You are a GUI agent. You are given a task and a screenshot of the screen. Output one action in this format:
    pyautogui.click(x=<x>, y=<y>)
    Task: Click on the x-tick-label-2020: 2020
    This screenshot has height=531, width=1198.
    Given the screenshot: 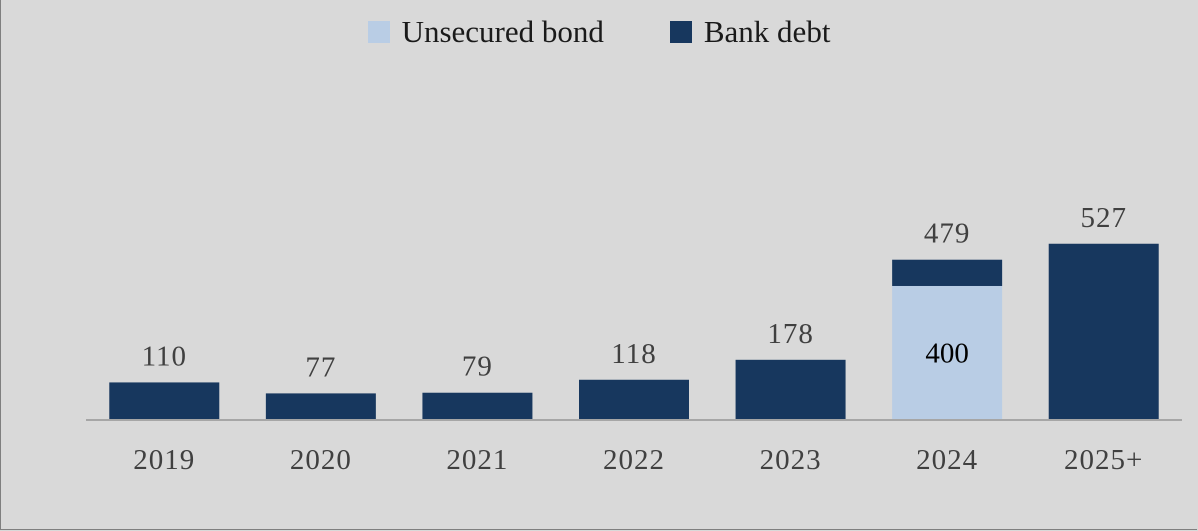 What is the action you would take?
    pyautogui.click(x=321, y=460)
    